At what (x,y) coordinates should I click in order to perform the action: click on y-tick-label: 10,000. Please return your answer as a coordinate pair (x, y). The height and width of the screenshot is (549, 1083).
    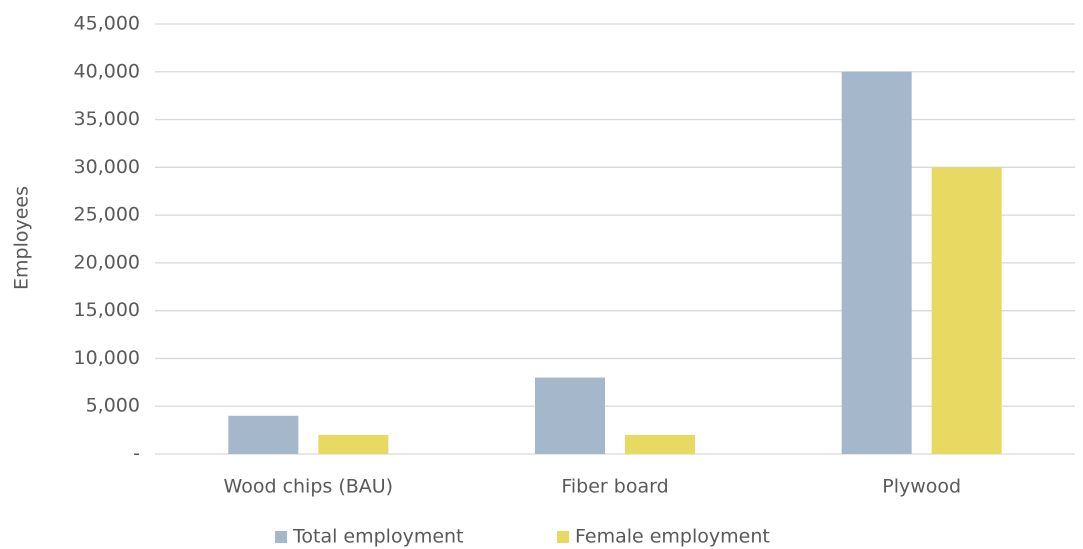
    Looking at the image, I should click on (107, 358).